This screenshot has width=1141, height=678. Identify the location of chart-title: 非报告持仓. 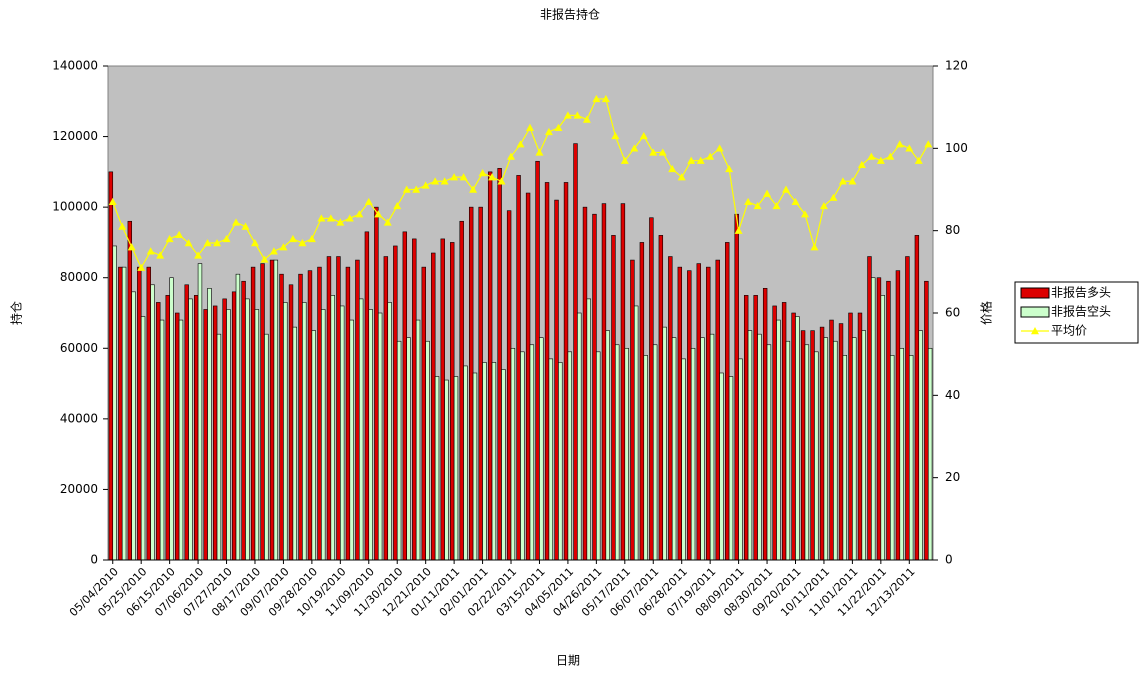
(570, 14).